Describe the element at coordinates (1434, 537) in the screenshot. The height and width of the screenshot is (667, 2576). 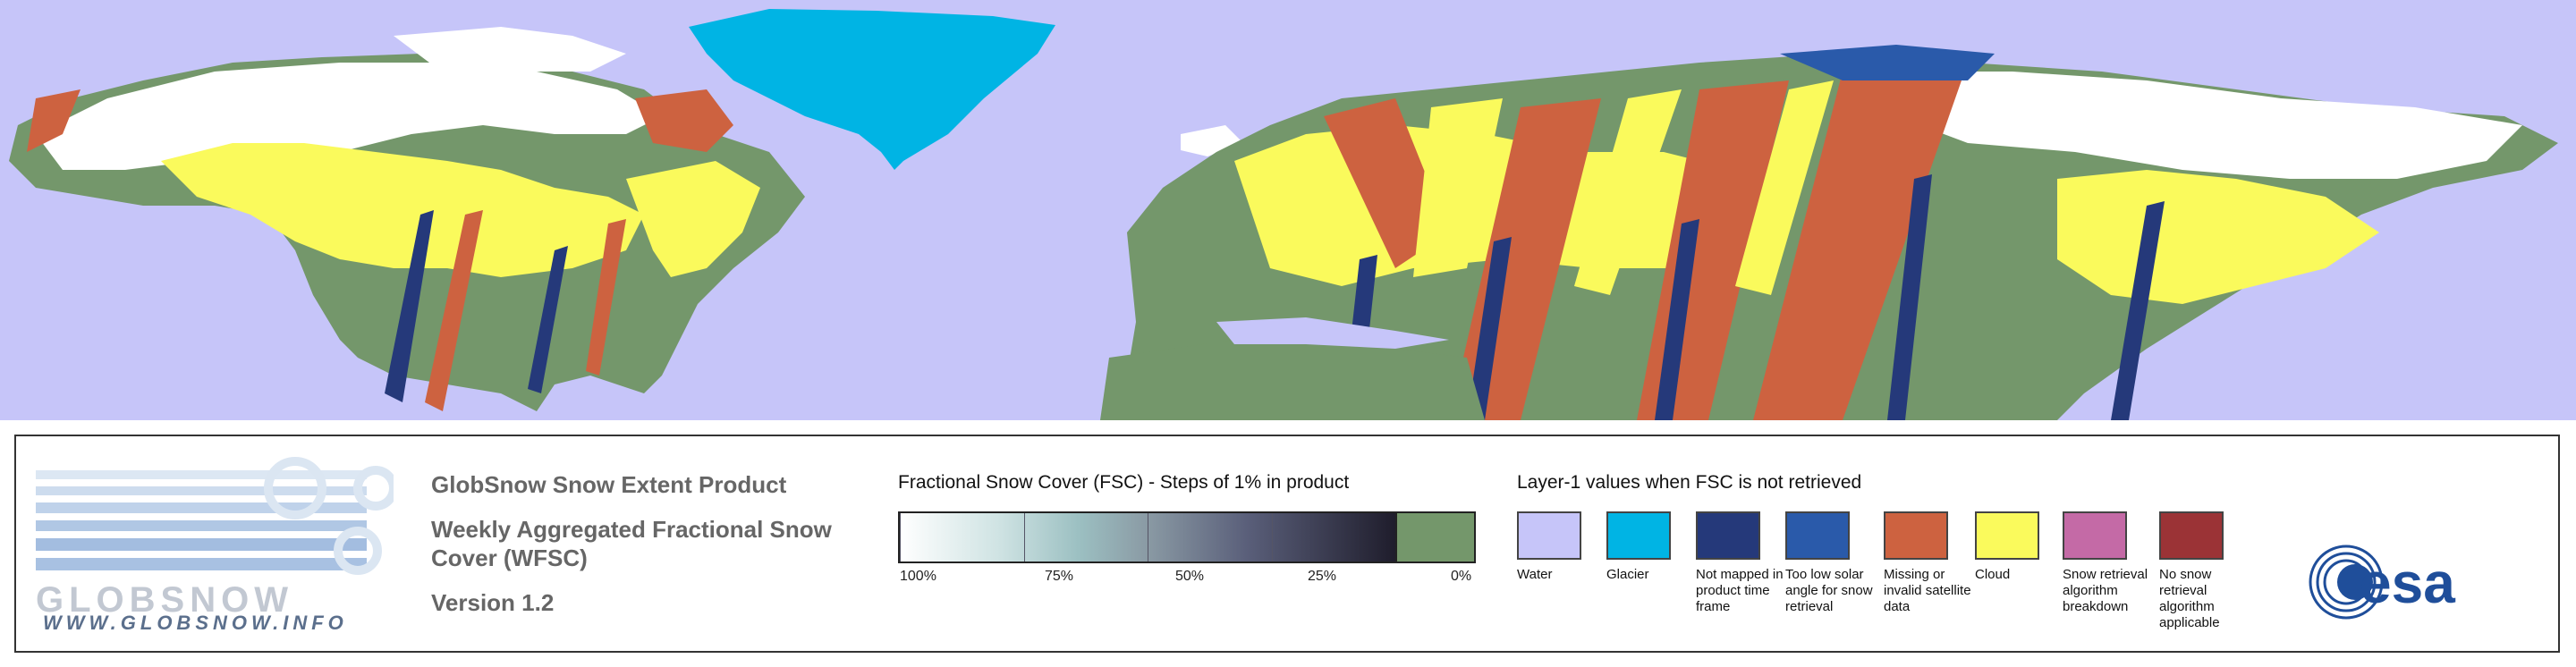
I see `fsc-zero-swatch` at that location.